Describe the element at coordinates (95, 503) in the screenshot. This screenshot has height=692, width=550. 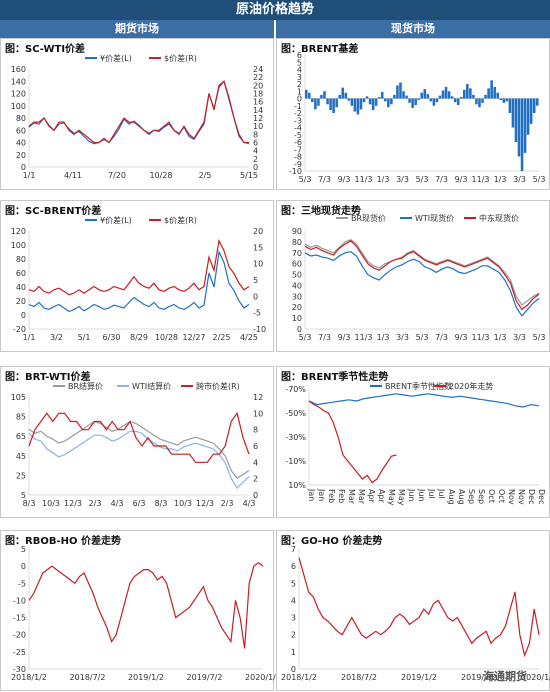
I see `x-tick-label: 2/3` at that location.